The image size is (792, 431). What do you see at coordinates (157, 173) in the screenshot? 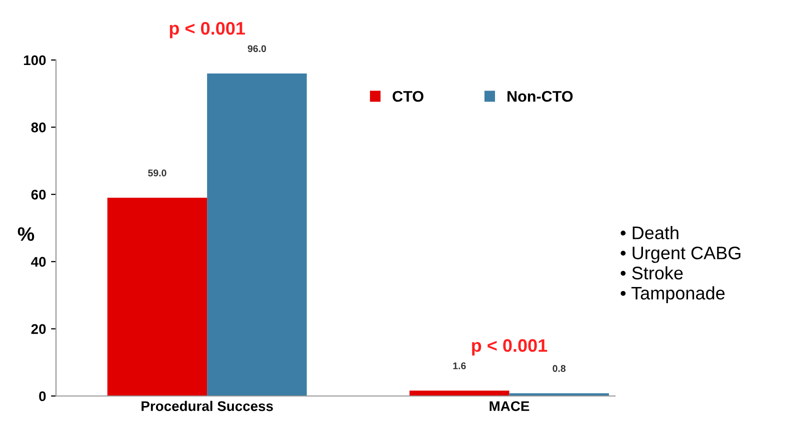
I see `data-label: 59.0` at bounding box center [157, 173].